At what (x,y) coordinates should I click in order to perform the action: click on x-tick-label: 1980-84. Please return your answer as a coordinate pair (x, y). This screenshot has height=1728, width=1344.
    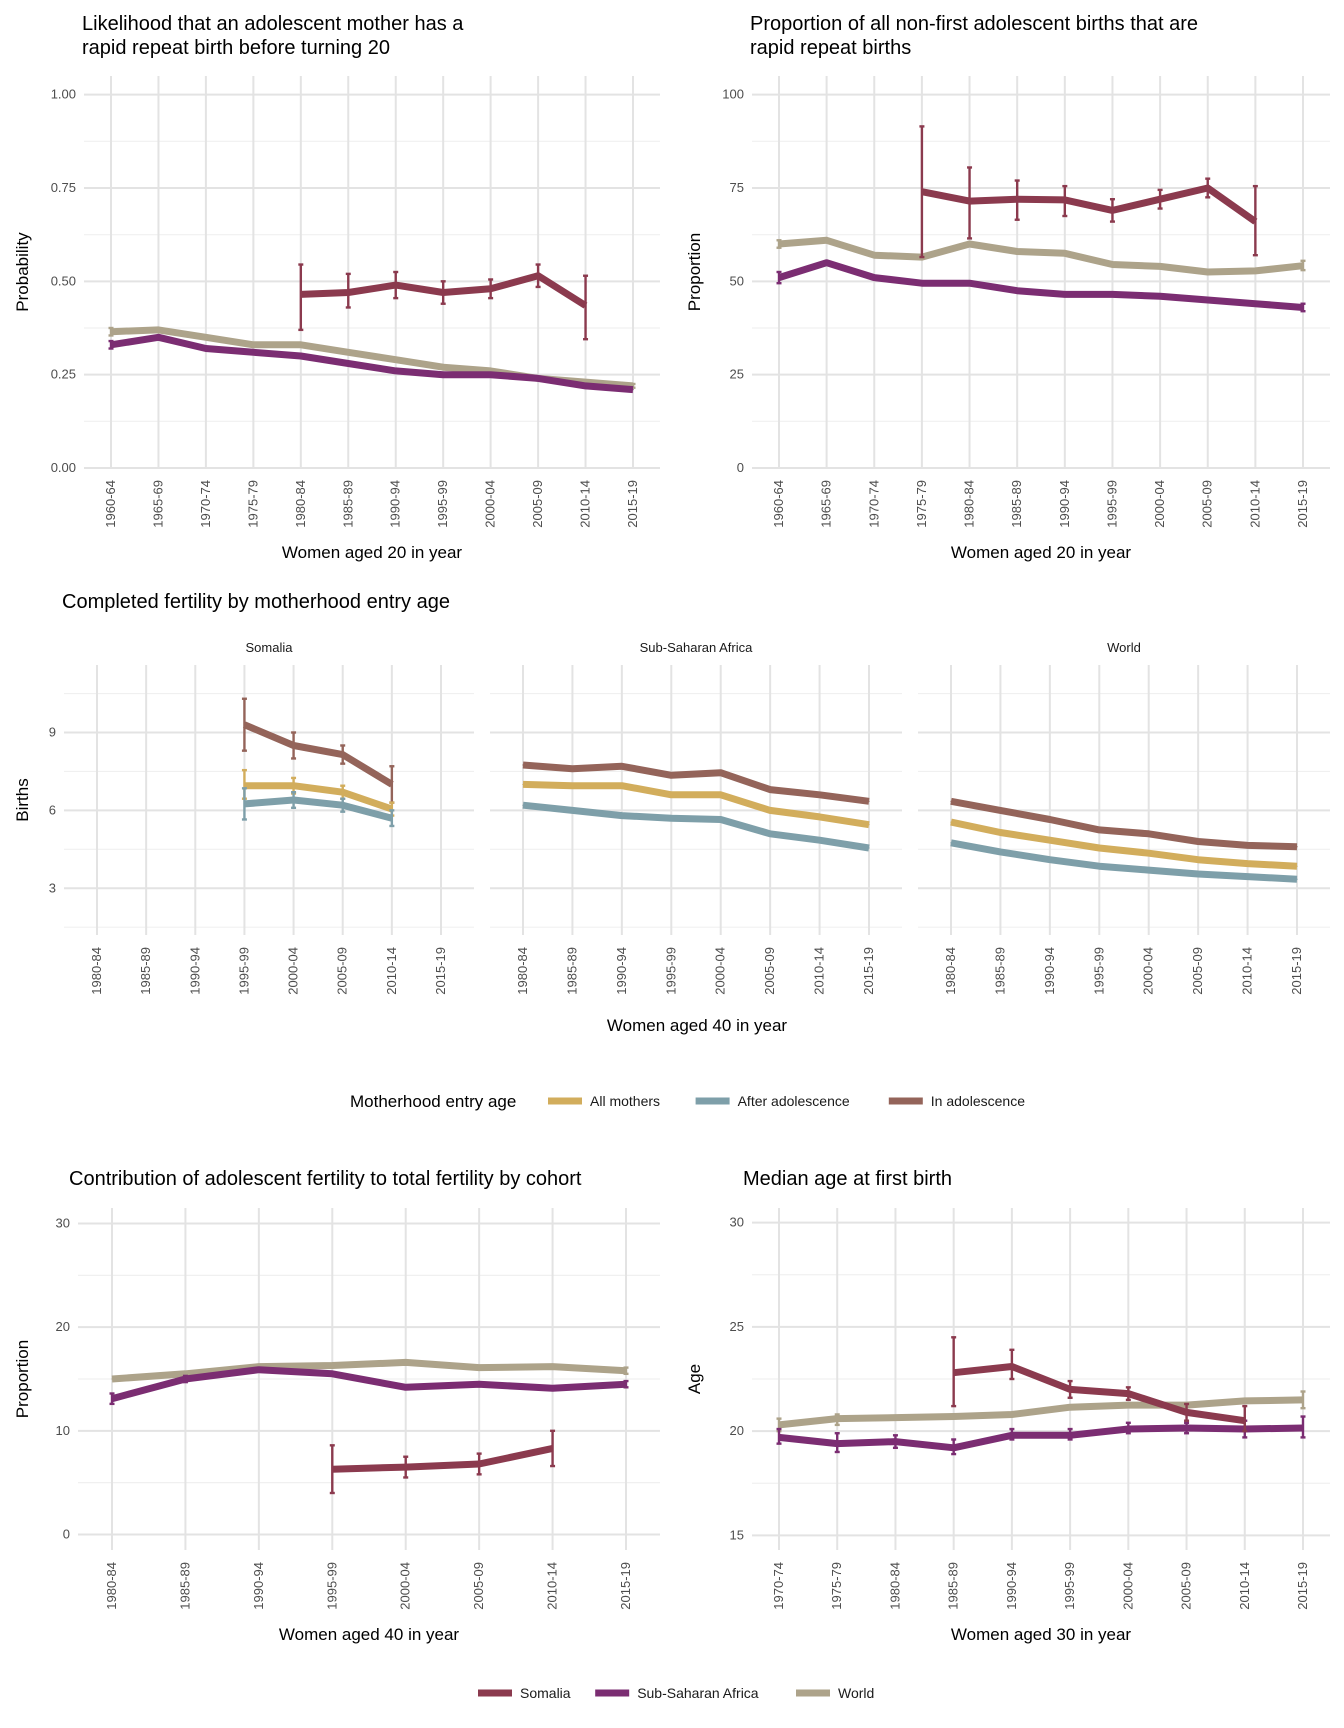
    Looking at the image, I should click on (969, 504).